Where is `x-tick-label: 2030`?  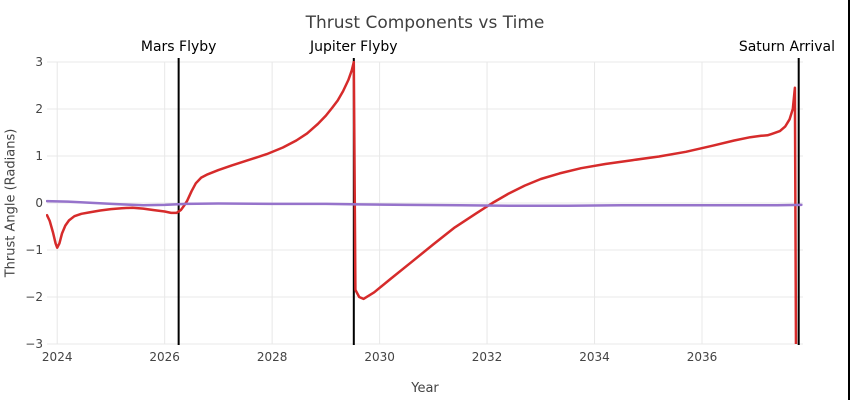 x-tick-label: 2030 is located at coordinates (379, 357).